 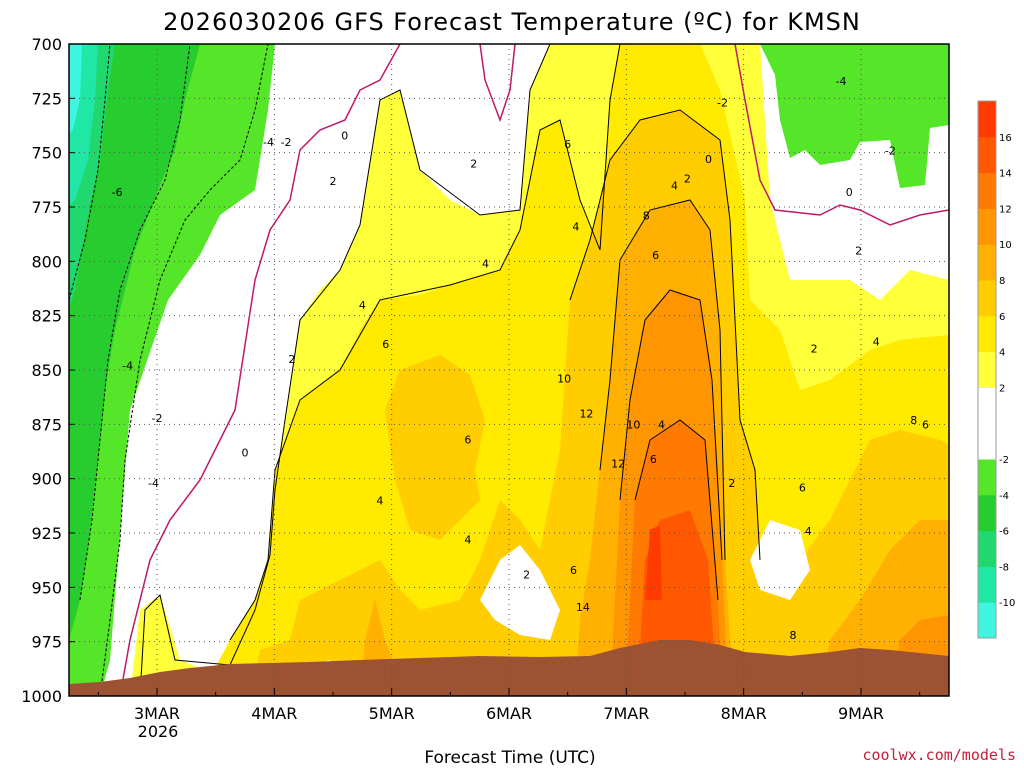 What do you see at coordinates (626, 713) in the screenshot?
I see `x-tick-label: 7MAR` at bounding box center [626, 713].